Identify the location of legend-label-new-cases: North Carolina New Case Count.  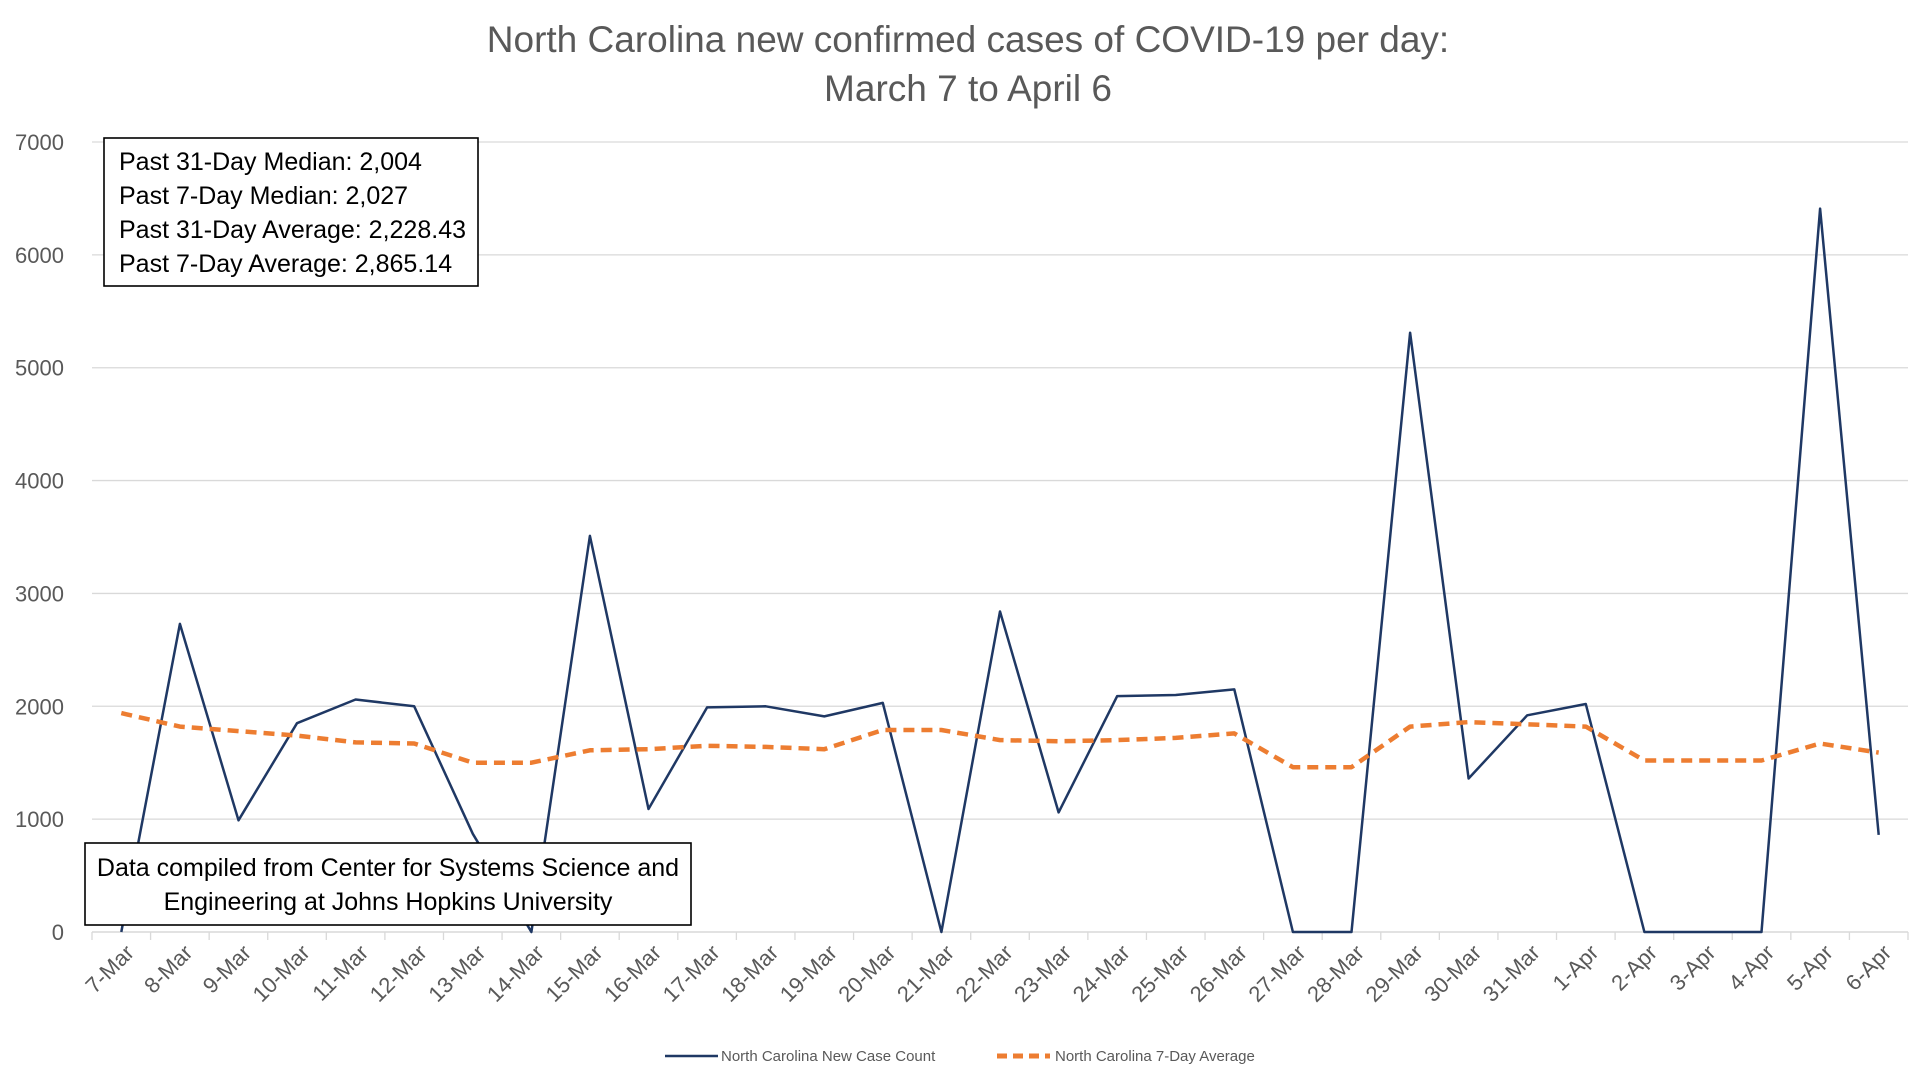
(828, 1056).